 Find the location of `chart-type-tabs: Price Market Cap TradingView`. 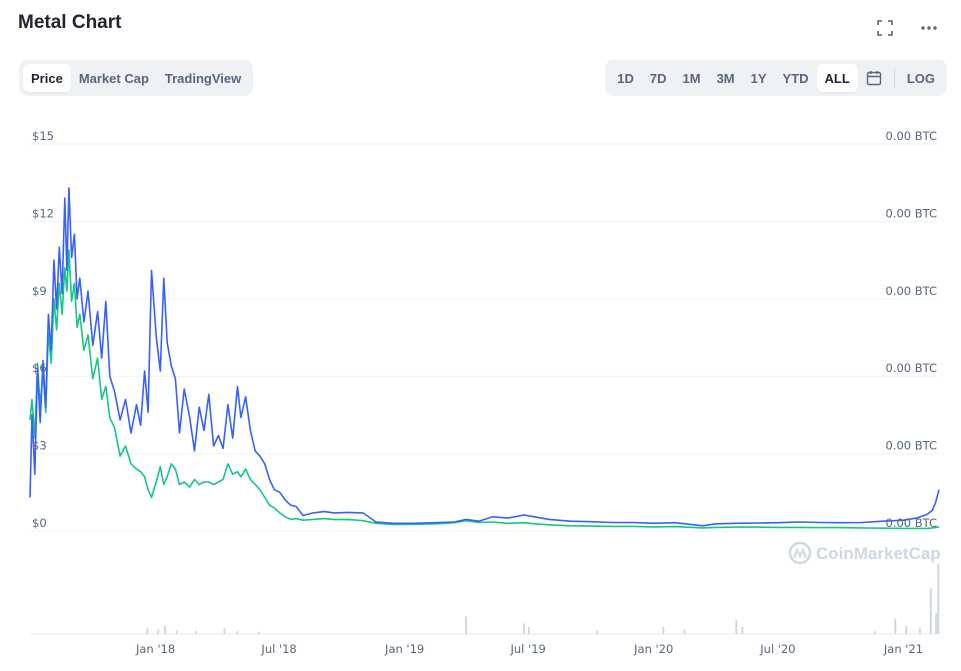

chart-type-tabs: Price Market Cap TradingView is located at coordinates (136, 78).